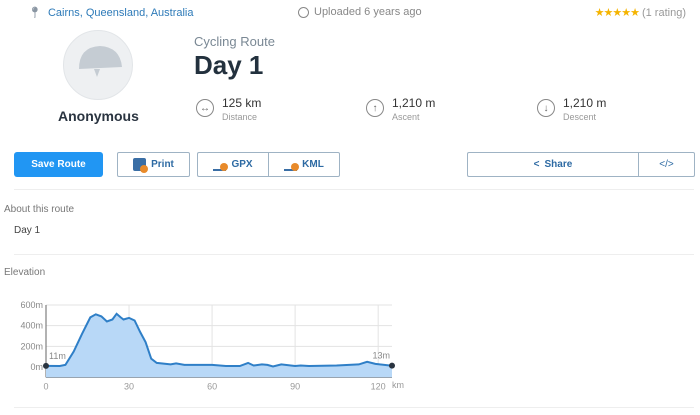  What do you see at coordinates (368, 12) in the screenshot?
I see `uploaded-text: Uploaded 6 years ago` at bounding box center [368, 12].